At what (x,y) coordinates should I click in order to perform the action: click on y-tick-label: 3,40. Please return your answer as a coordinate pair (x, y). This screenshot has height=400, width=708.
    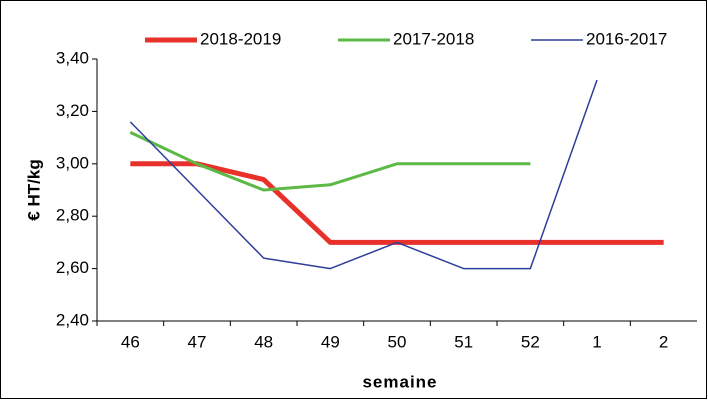
    Looking at the image, I should click on (72, 57).